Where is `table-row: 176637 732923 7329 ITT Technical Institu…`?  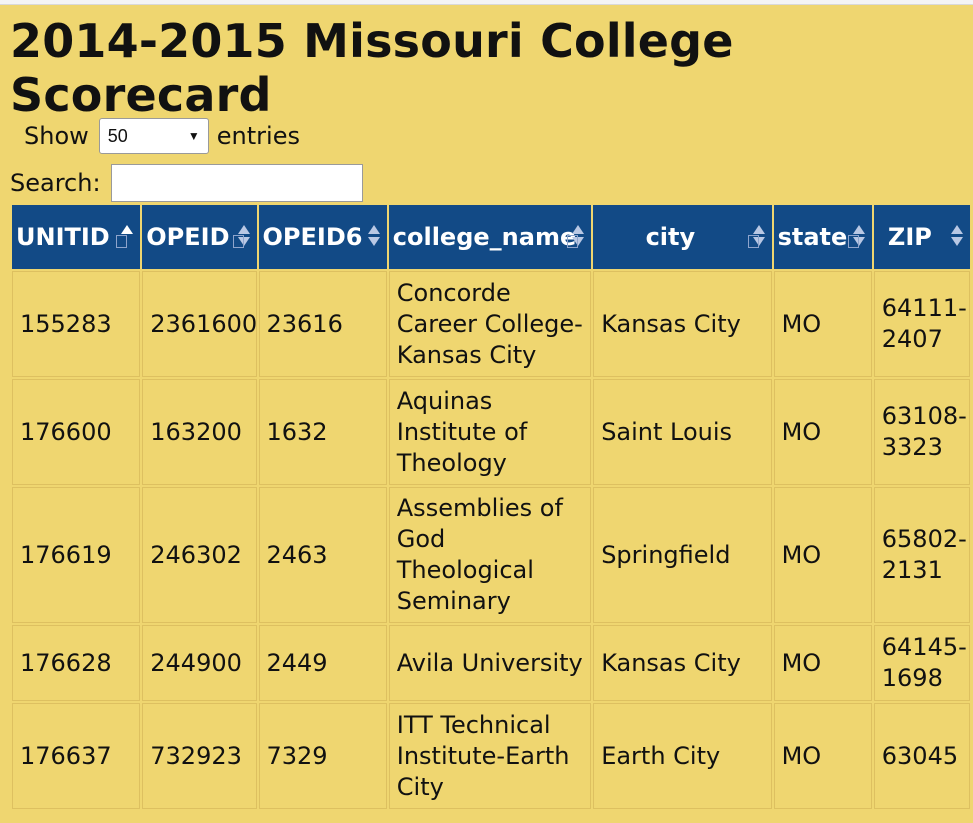
table-row: 176637 732923 7329 ITT Technical Institu… is located at coordinates (491, 756).